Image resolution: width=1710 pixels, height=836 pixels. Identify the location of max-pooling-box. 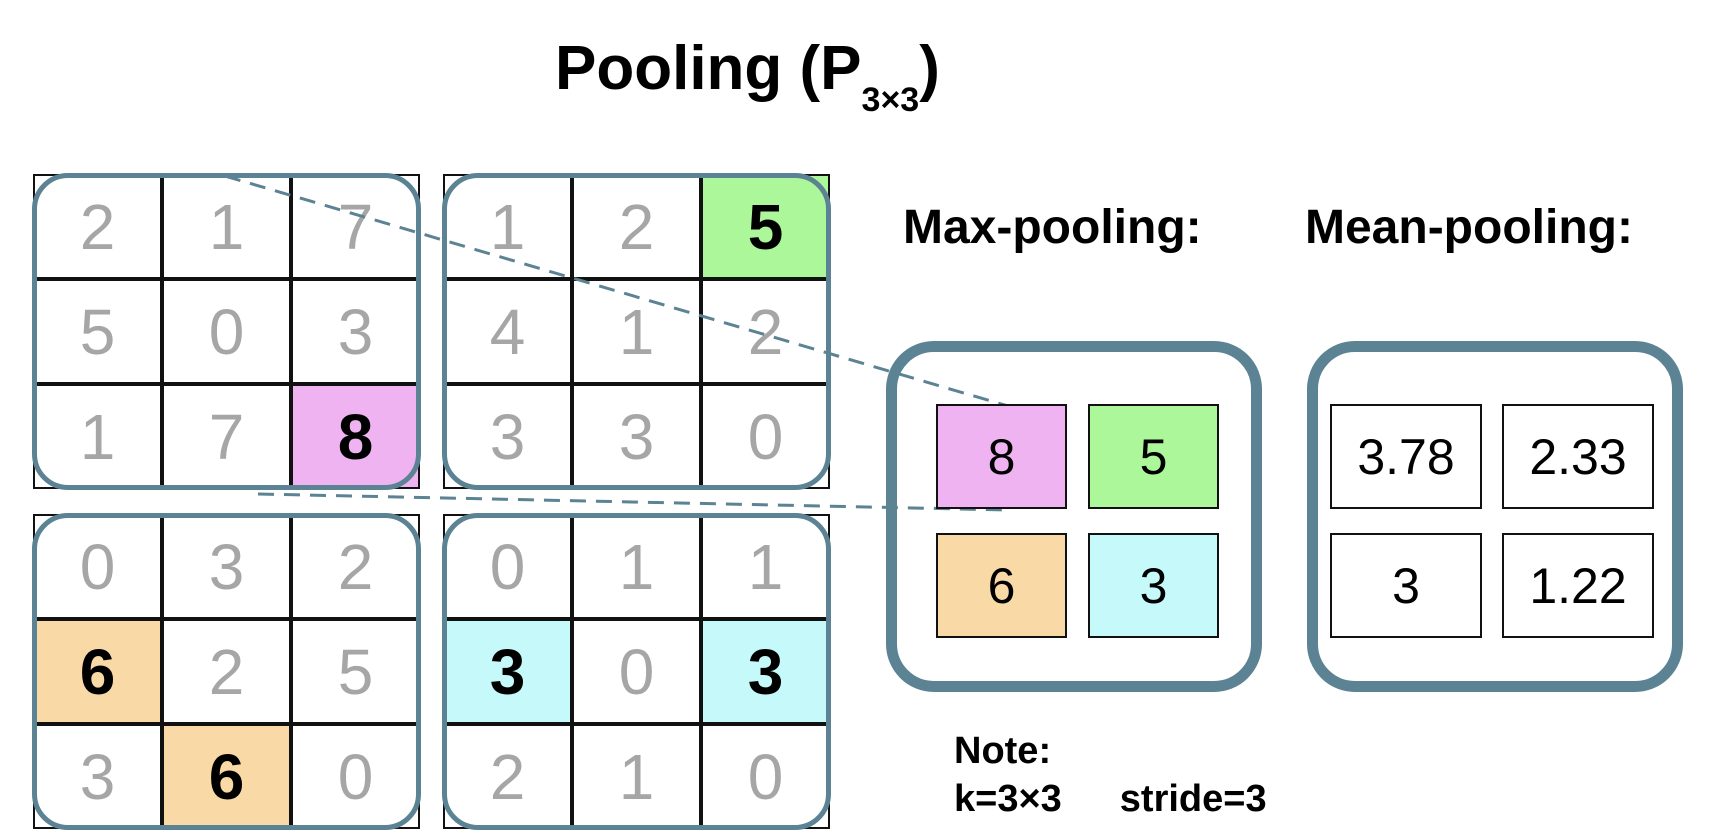
(1074, 516).